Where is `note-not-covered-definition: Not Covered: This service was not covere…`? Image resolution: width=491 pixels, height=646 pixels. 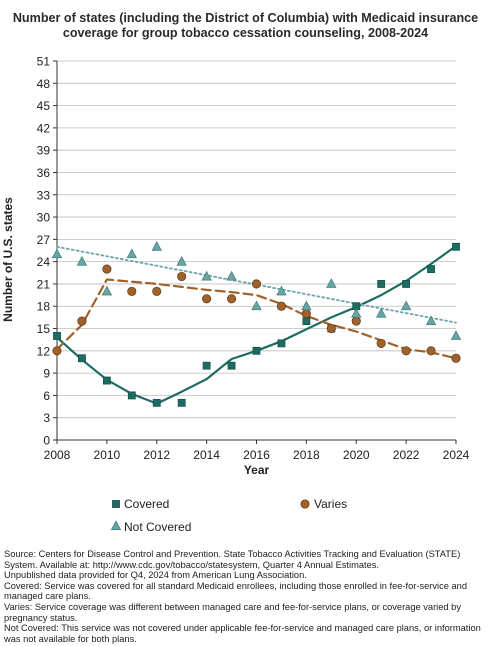
note-not-covered-definition: Not Covered: This service was not covere… is located at coordinates (242, 633).